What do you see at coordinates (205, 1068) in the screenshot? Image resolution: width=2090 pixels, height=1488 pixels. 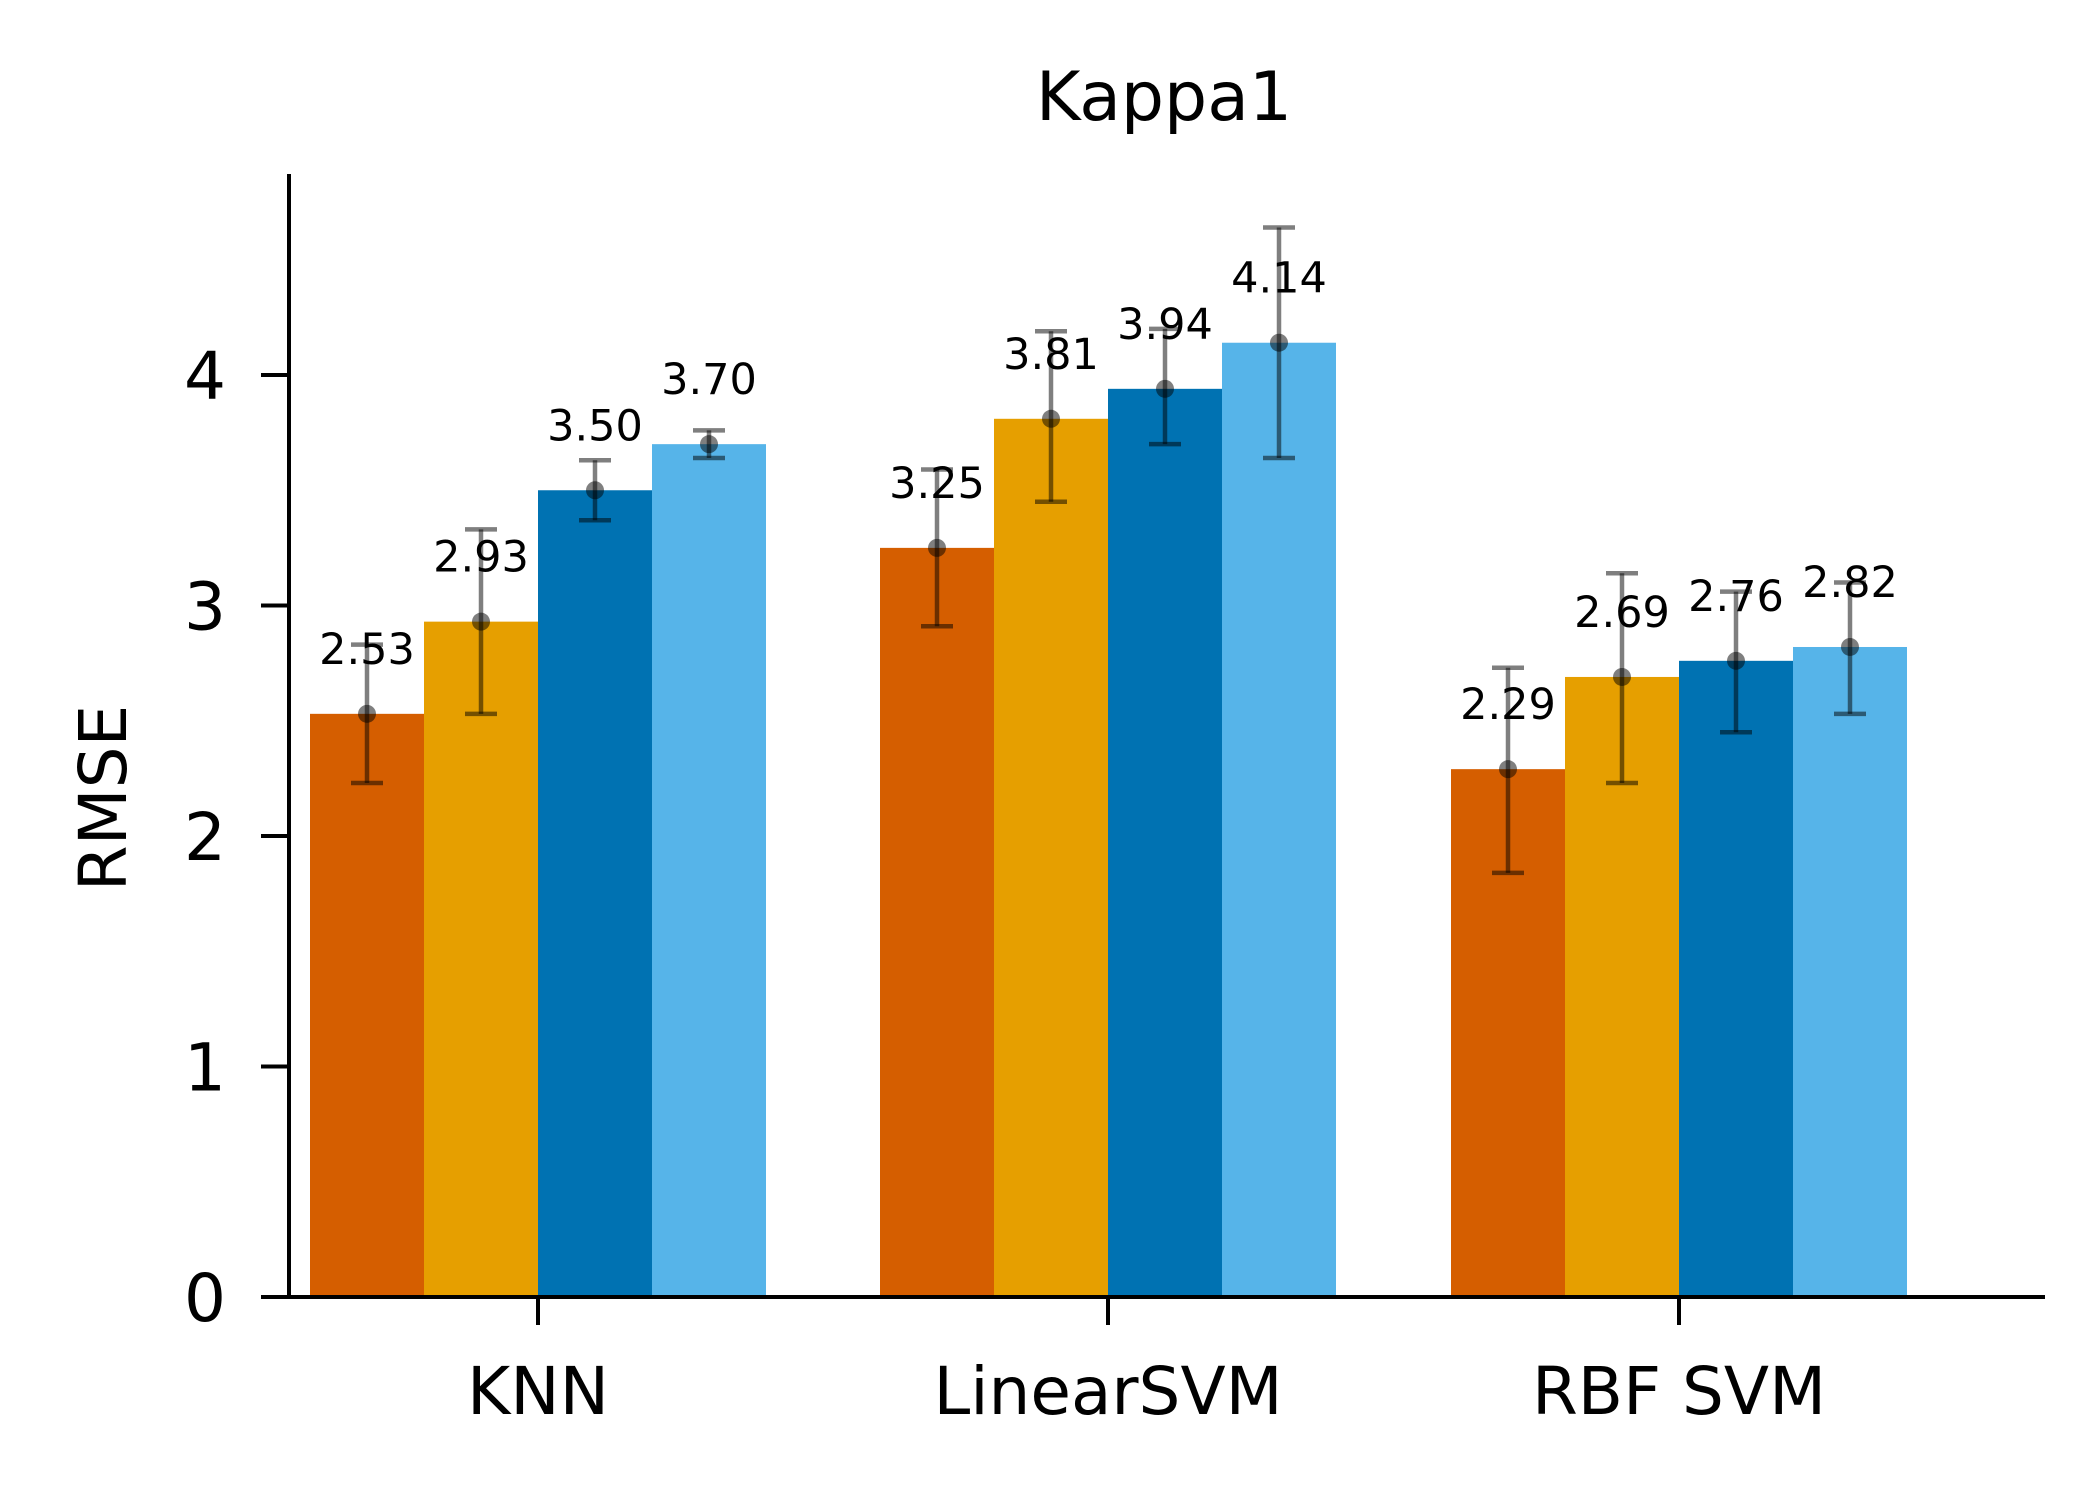 I see `y-tick-label: 1` at bounding box center [205, 1068].